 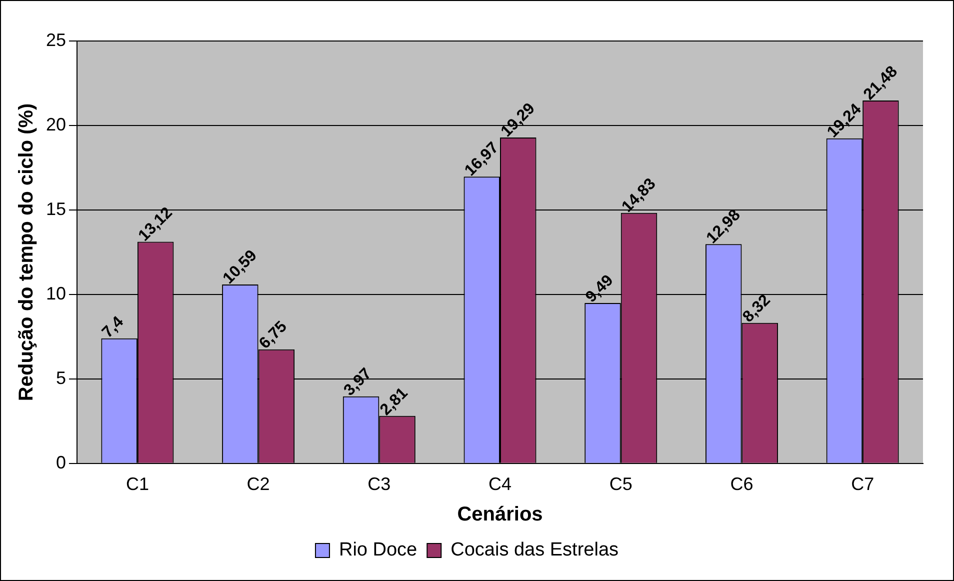 What do you see at coordinates (273, 335) in the screenshot?
I see `data-label: 6,75` at bounding box center [273, 335].